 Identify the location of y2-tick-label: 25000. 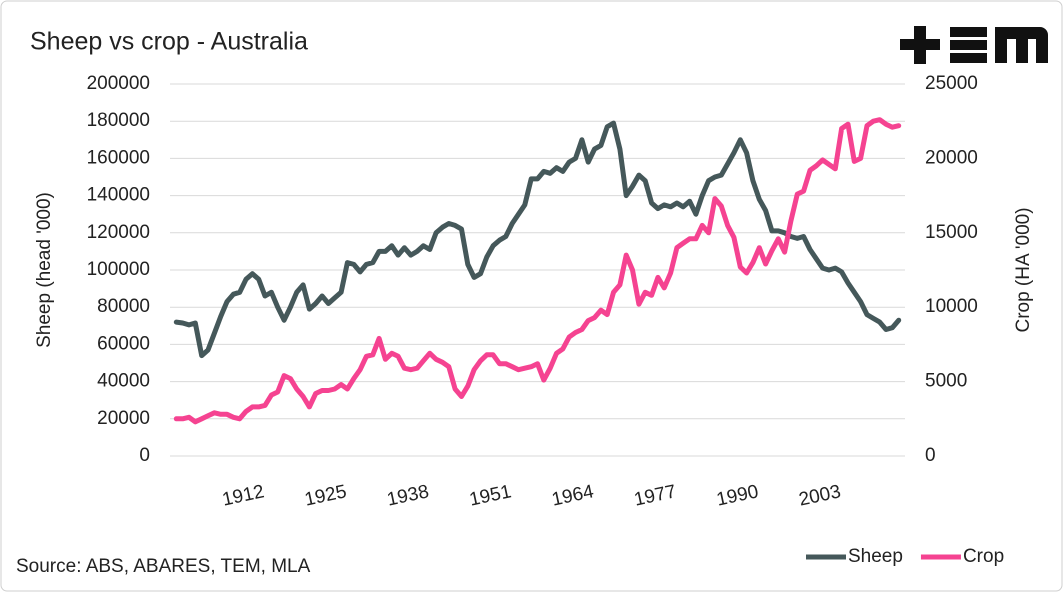
(951, 83).